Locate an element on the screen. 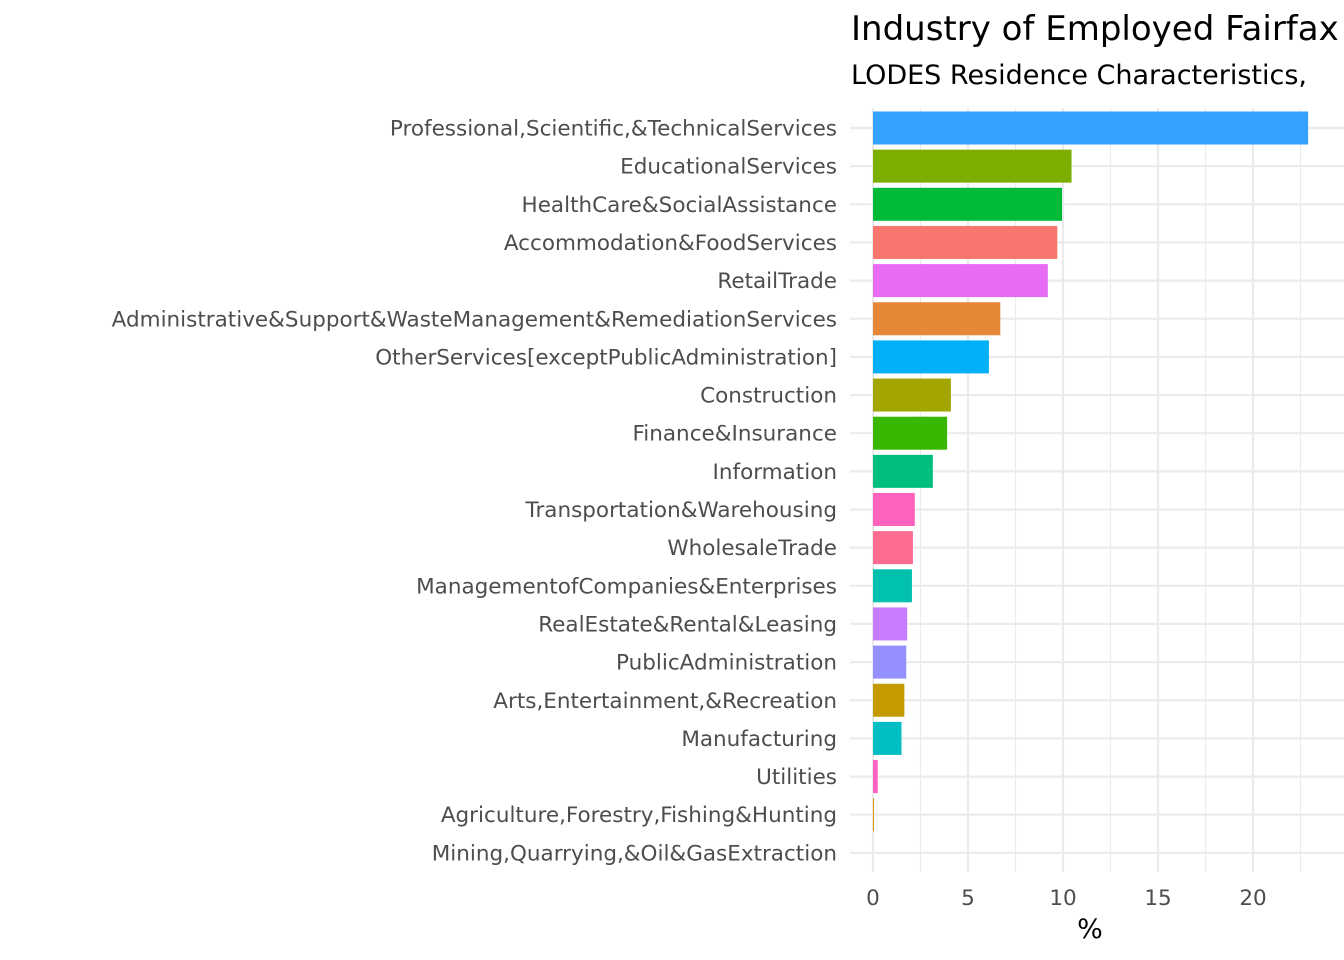 This screenshot has width=1344, height=960. chart-title: Industry of Employed Fairfax is located at coordinates (1095, 29).